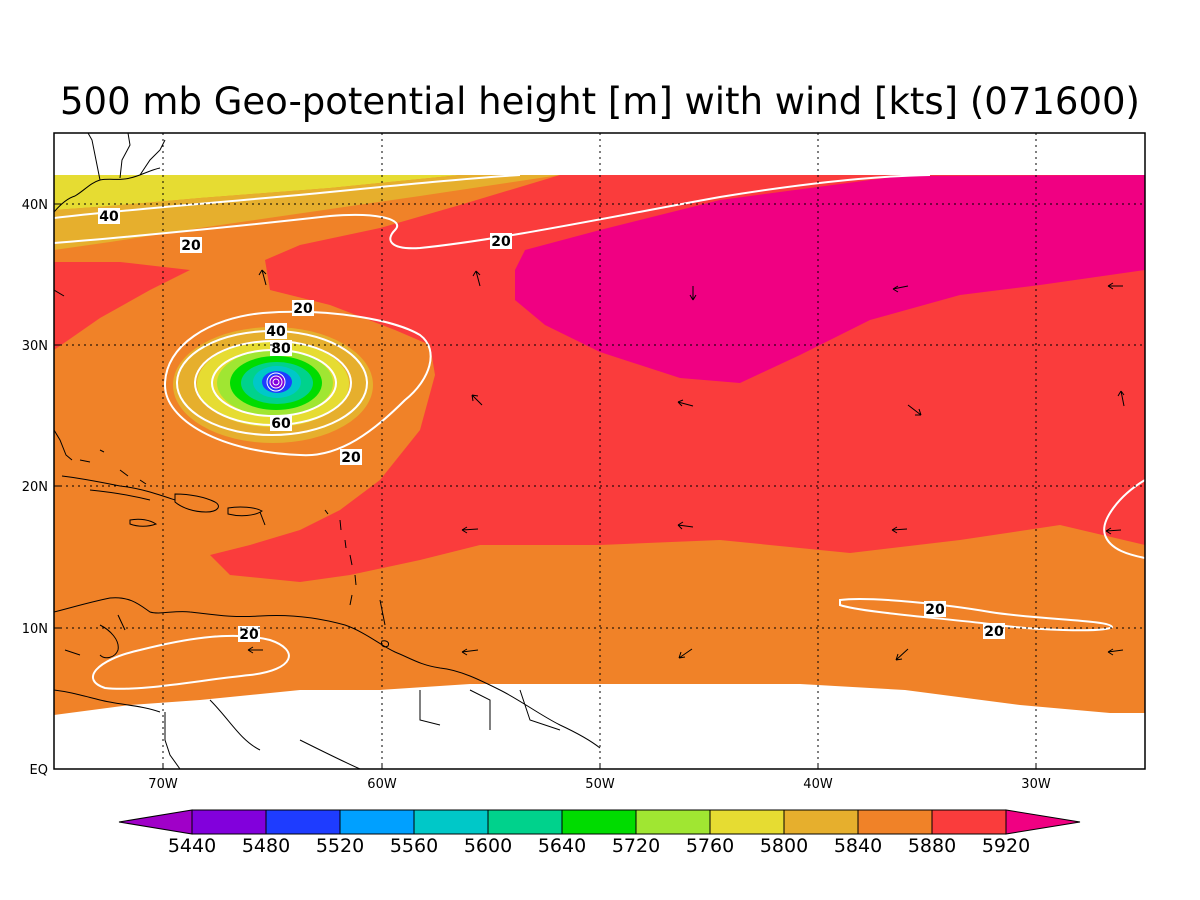 Image resolution: width=1200 pixels, height=900 pixels. I want to click on contour-label: 80, so click(281, 349).